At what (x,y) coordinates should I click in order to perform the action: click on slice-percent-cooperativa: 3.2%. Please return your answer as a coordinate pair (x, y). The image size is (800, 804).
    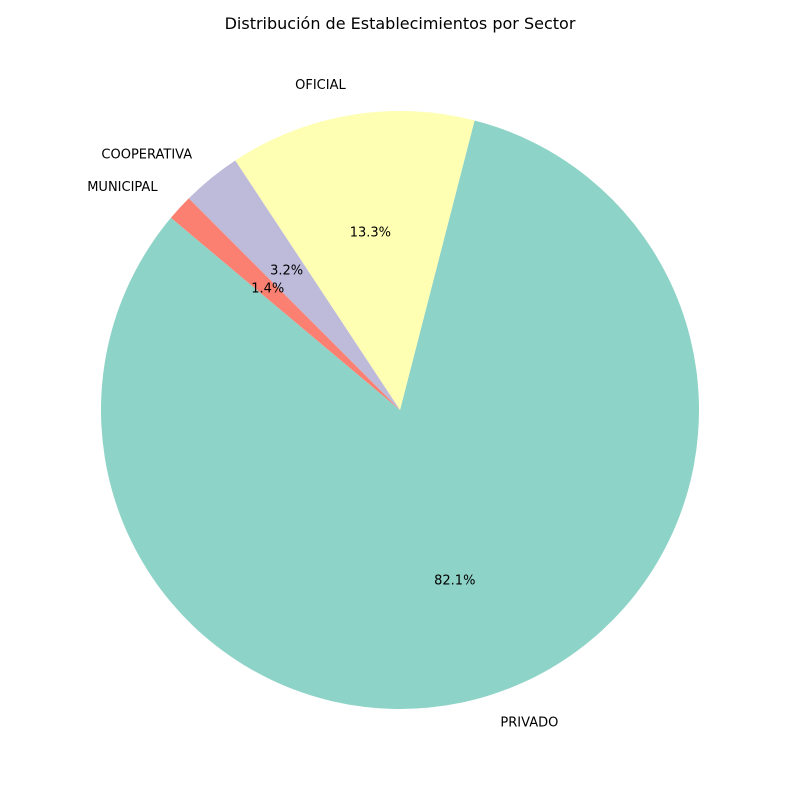
    Looking at the image, I should click on (286, 270).